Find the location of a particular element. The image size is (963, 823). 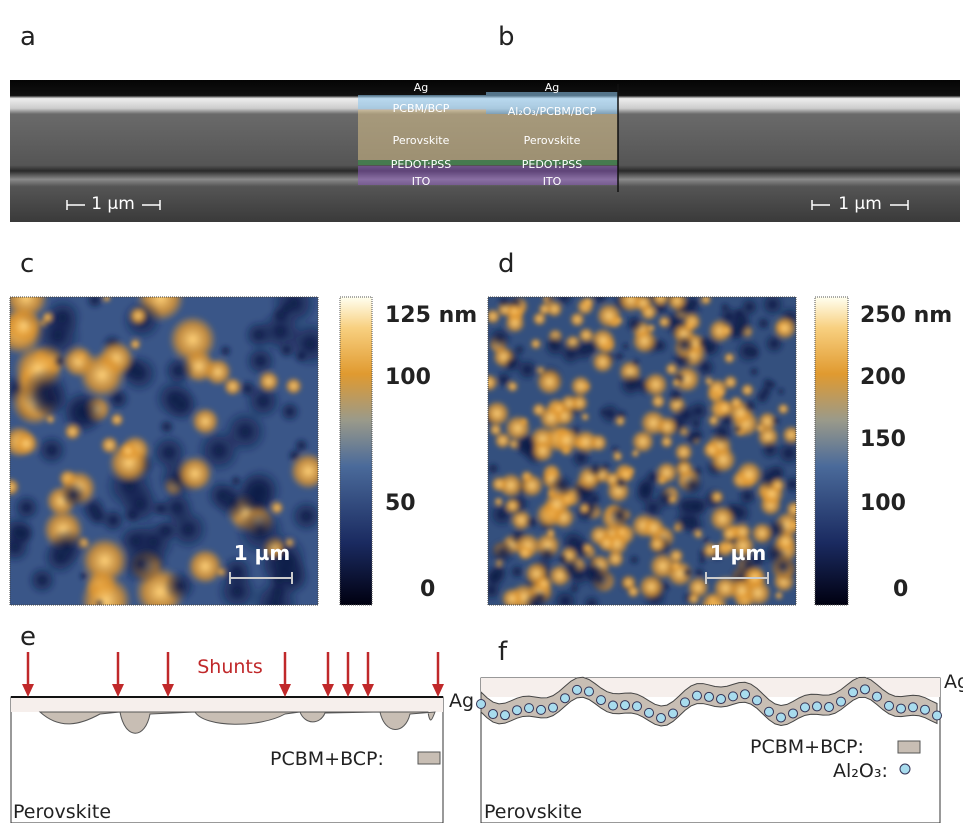

ag-layer is located at coordinates (227, 705).